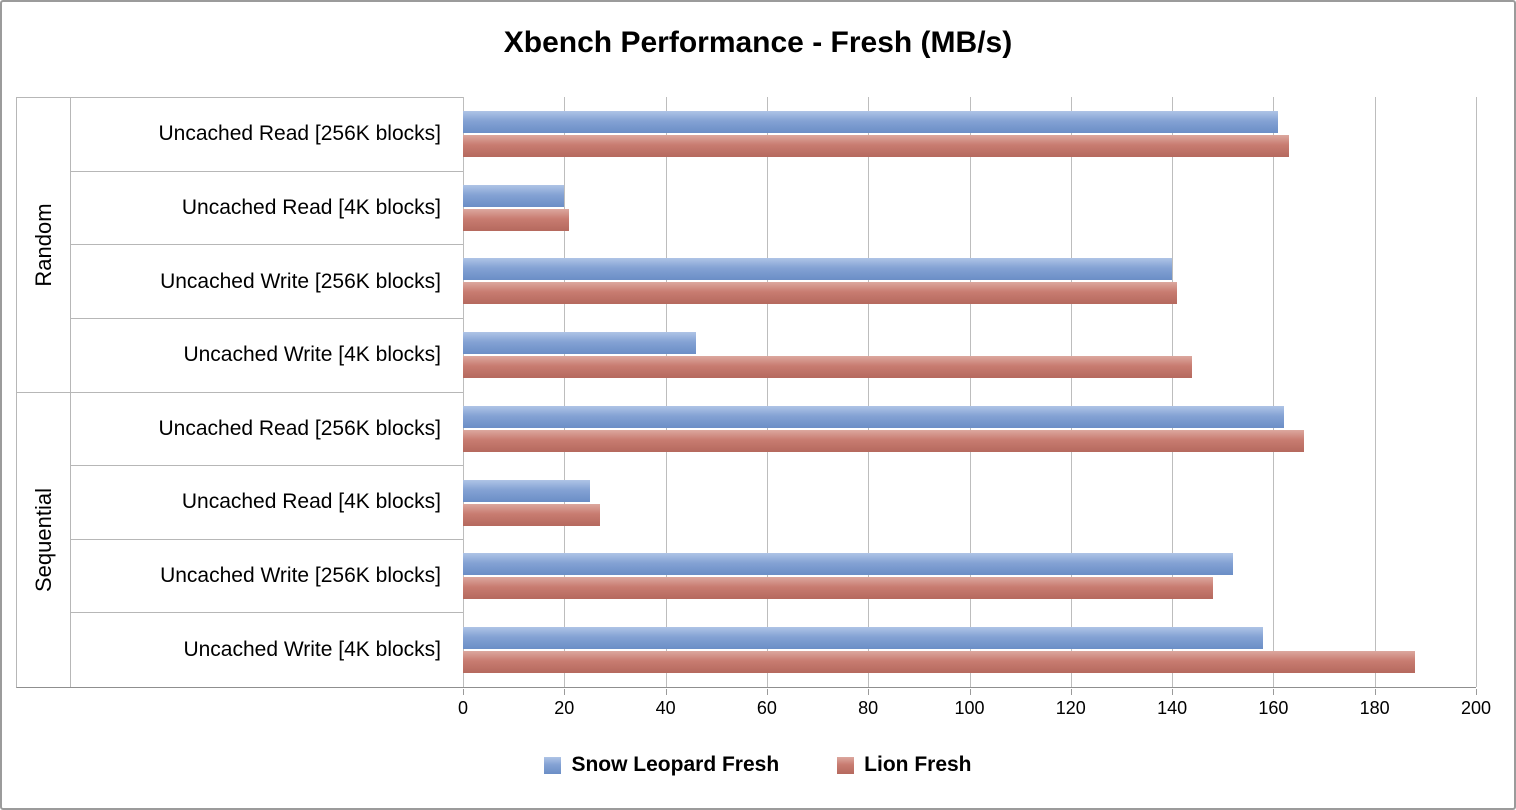 The height and width of the screenshot is (810, 1516). Describe the element at coordinates (868, 708) in the screenshot. I see `x-axis-tick-label: 80` at that location.